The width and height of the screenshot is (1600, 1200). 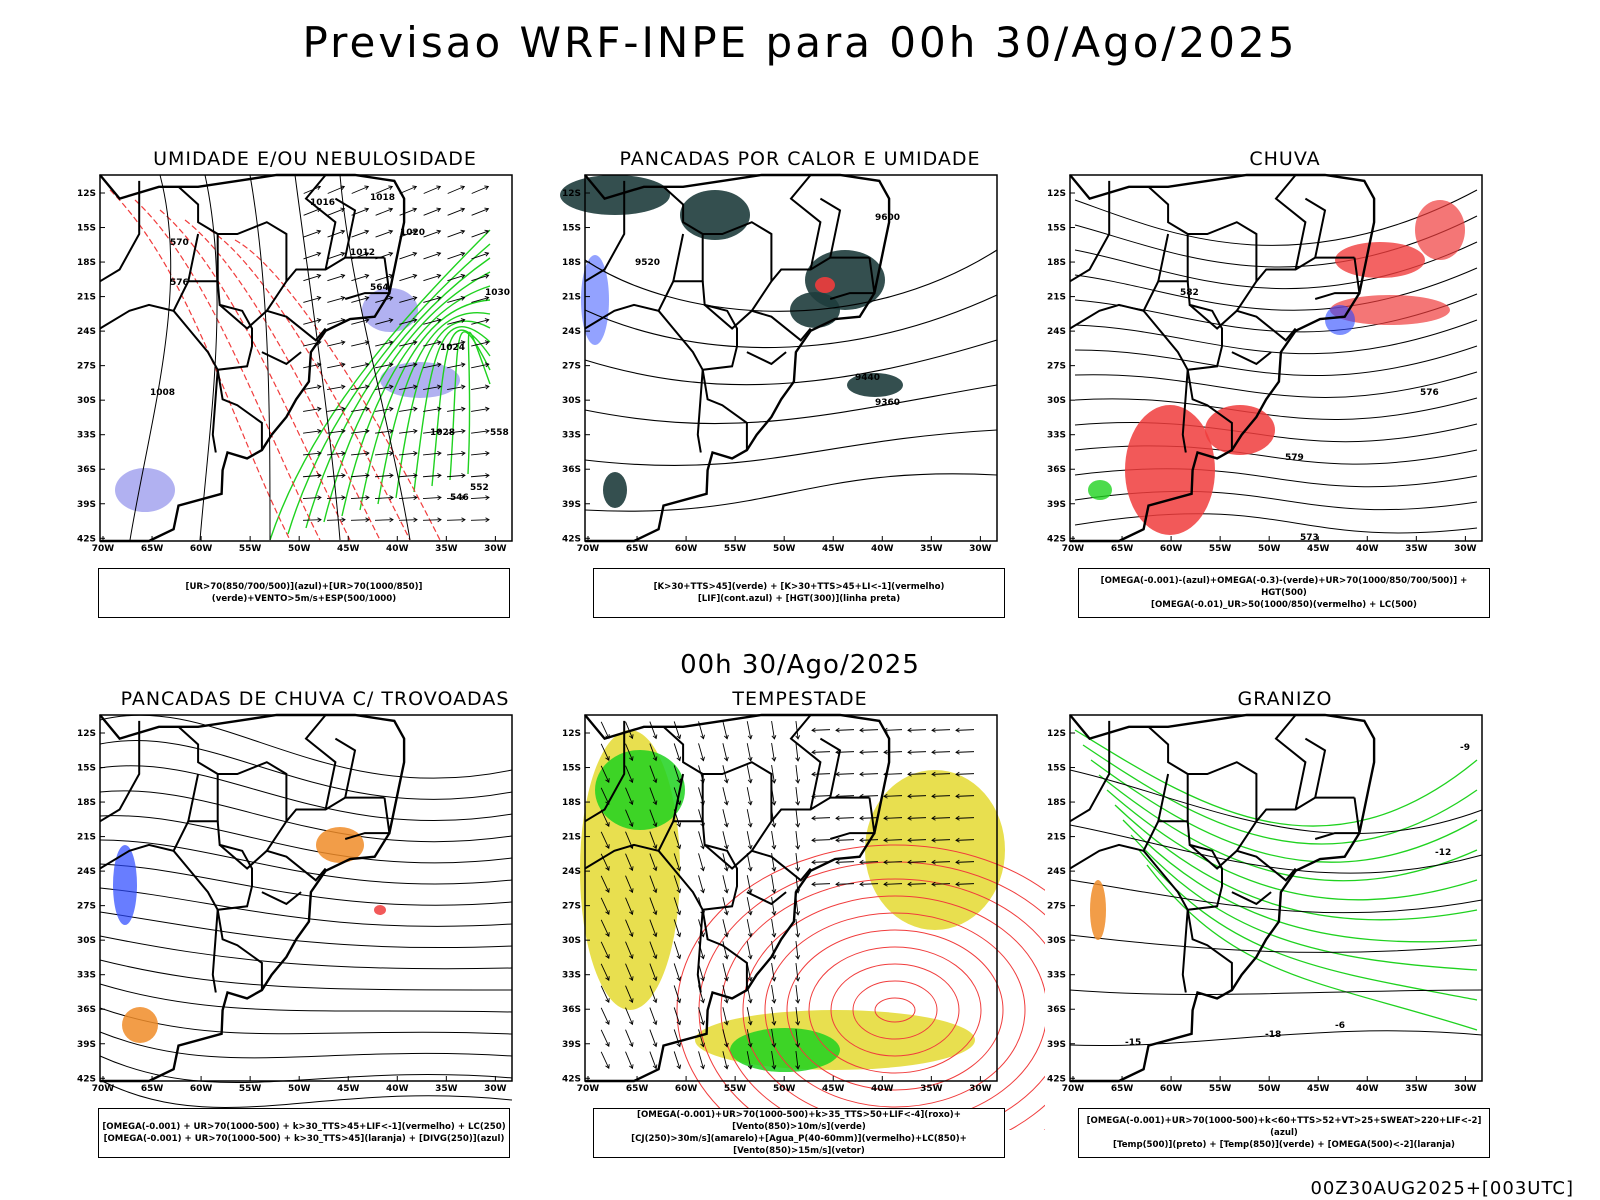 What do you see at coordinates (1318, 1089) in the screenshot?
I see `lon-label: 45W` at bounding box center [1318, 1089].